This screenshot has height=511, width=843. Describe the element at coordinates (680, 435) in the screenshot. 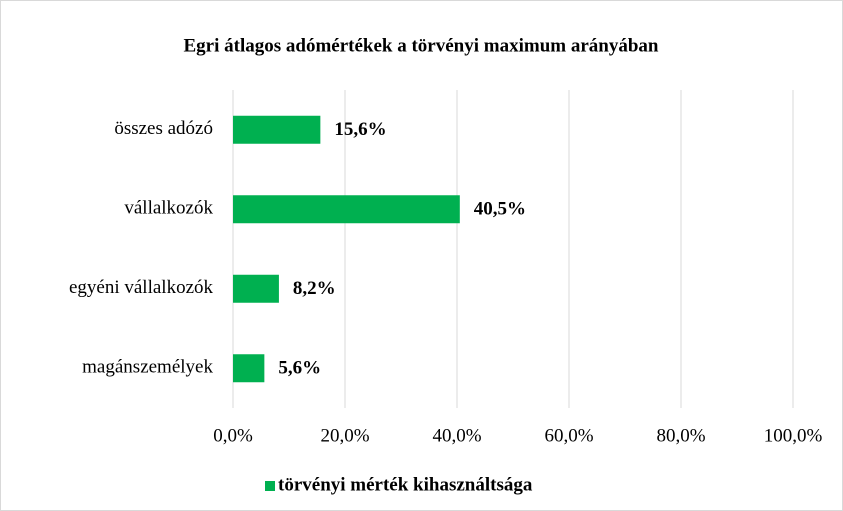

I see `x-tick-label: 80,0%` at that location.